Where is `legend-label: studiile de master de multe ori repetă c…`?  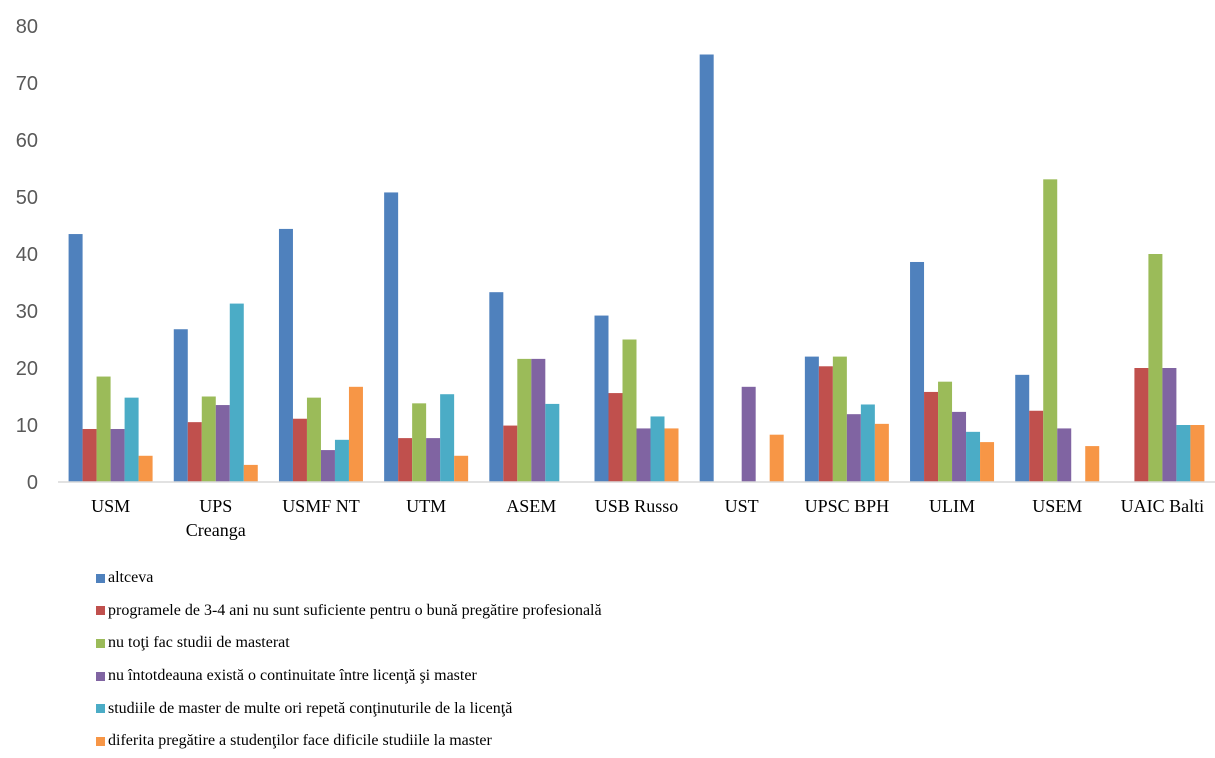
legend-label: studiile de master de multe ori repetă c… is located at coordinates (310, 708).